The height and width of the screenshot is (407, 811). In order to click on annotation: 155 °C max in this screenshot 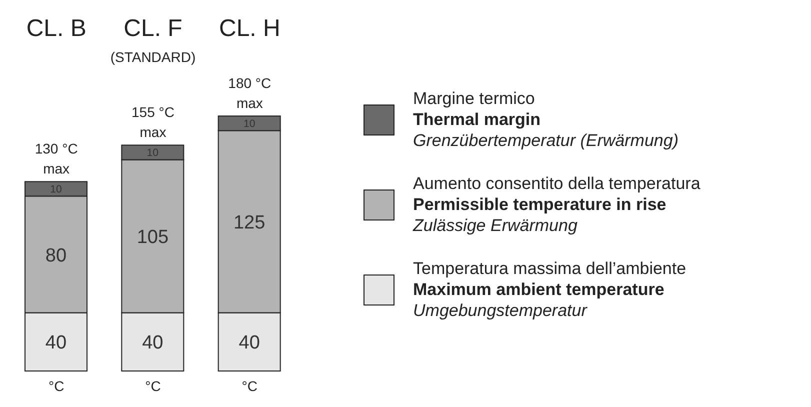, I will do `click(153, 122)`.